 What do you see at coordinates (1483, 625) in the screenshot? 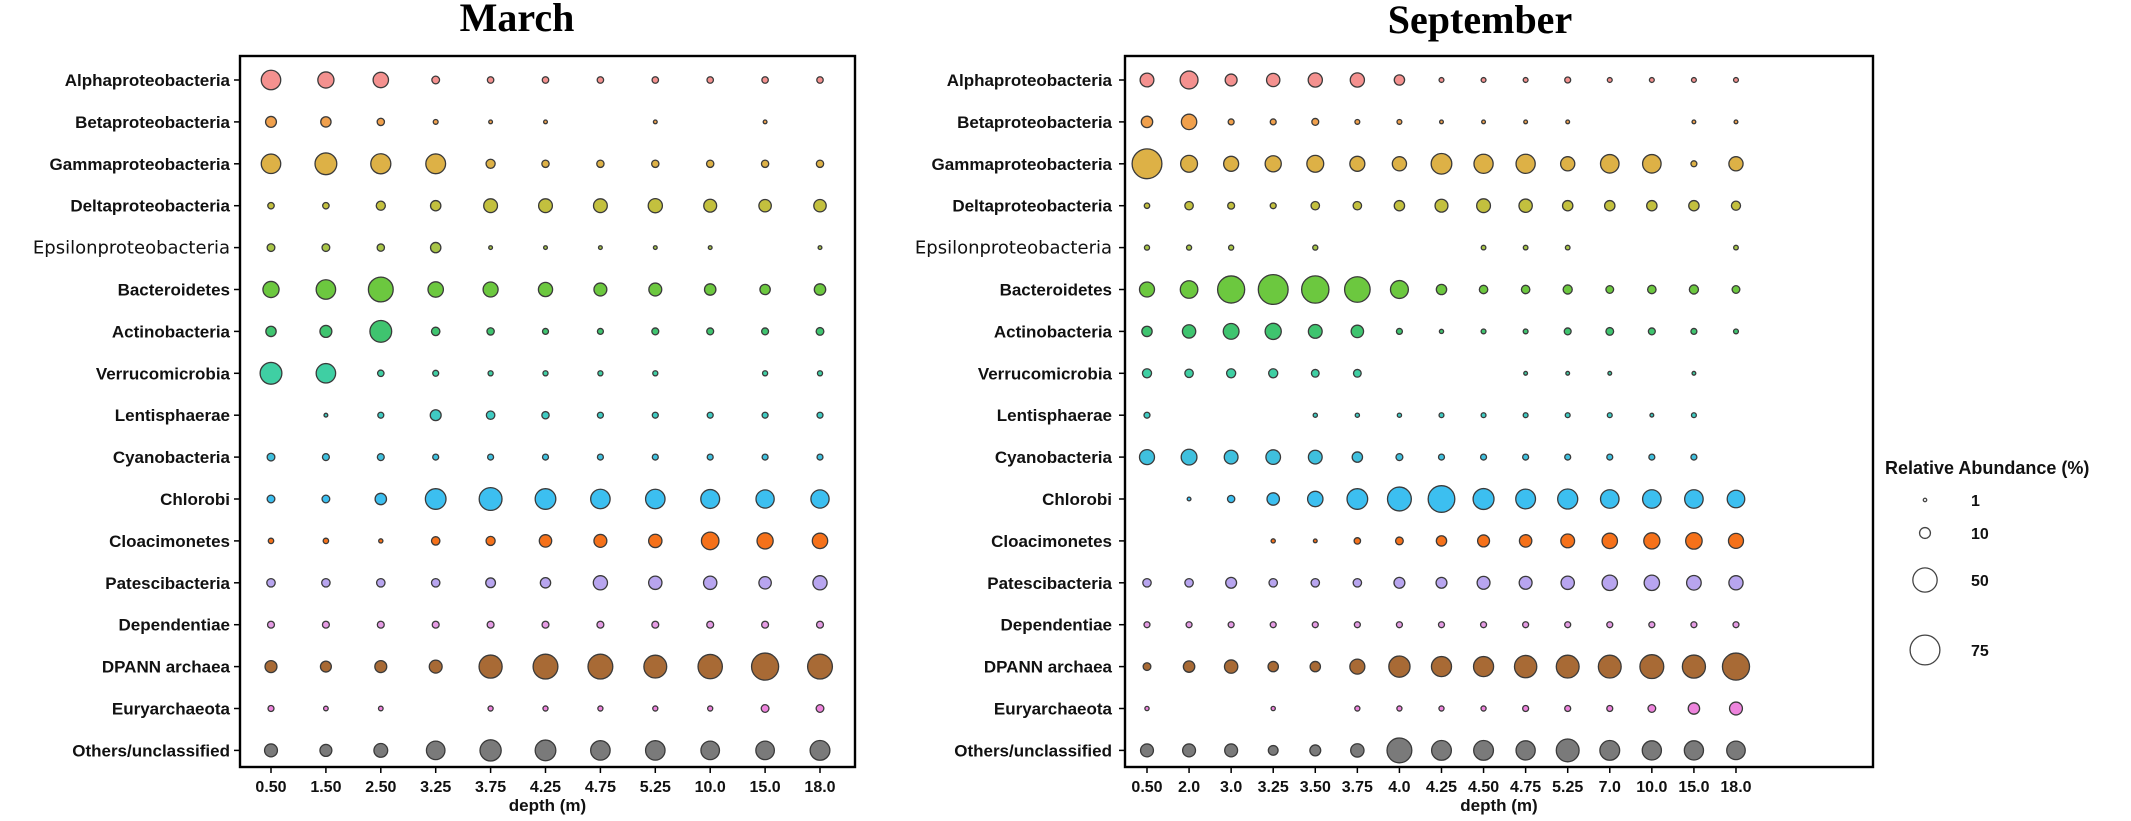
I see `bubble-dependentiae-4.50` at bounding box center [1483, 625].